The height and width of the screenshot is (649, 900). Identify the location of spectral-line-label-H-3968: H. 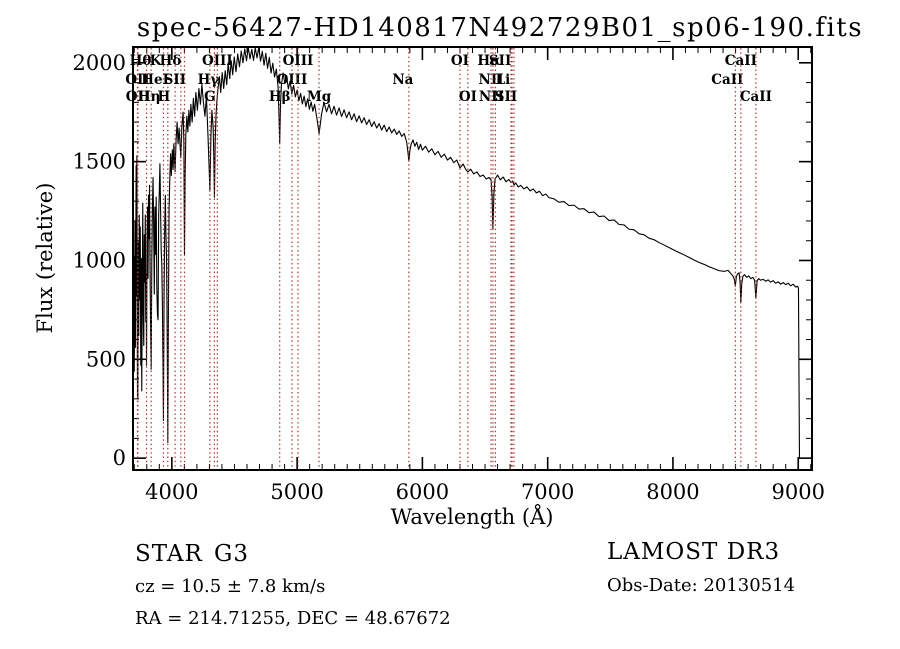
(163, 97).